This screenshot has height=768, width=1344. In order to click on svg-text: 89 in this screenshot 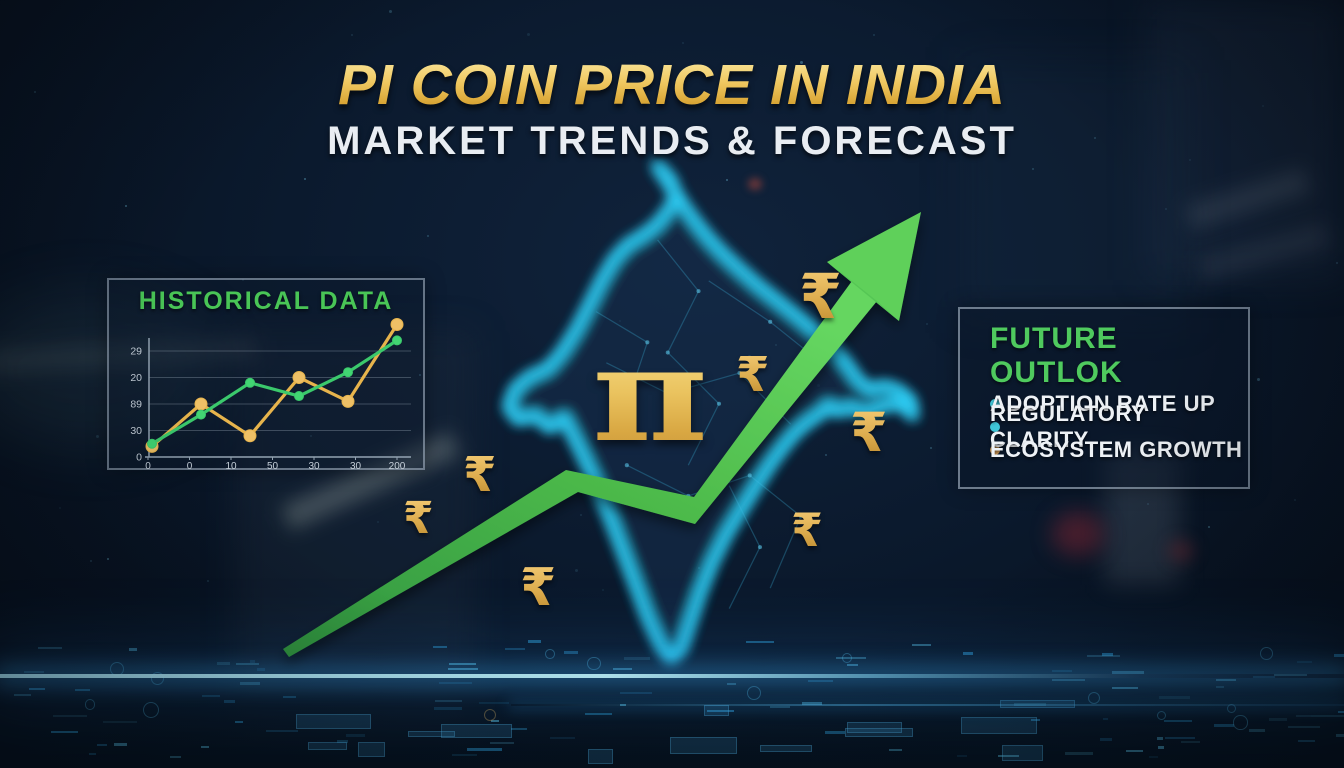, I will do `click(136, 405)`.